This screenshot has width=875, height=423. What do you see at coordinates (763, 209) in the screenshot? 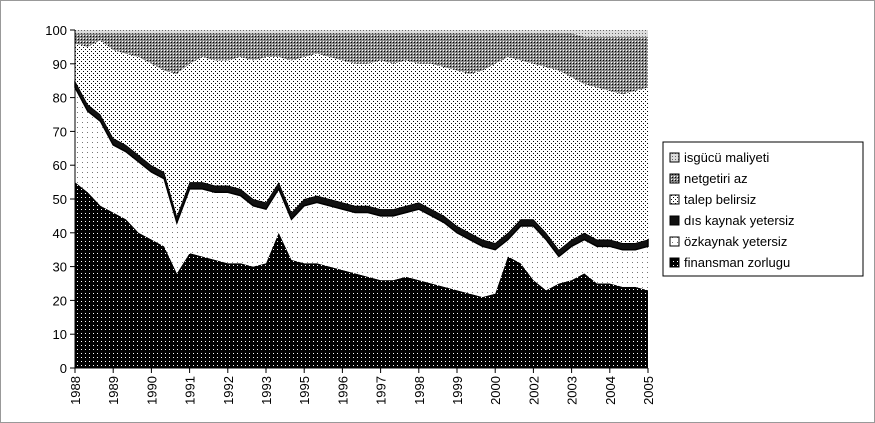
I see `legend-box` at bounding box center [763, 209].